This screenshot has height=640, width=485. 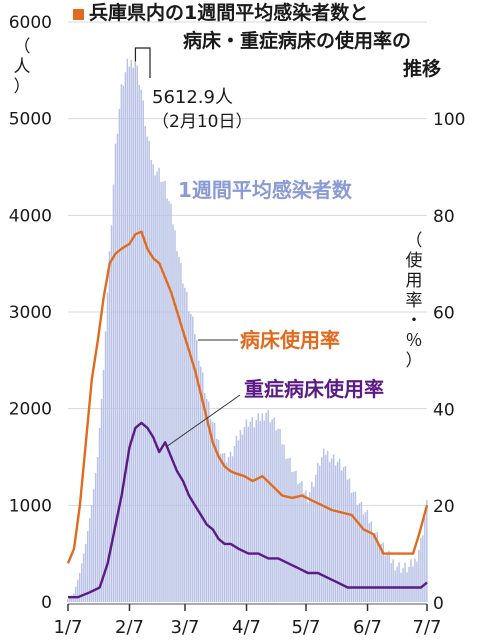 What do you see at coordinates (290, 340) in the screenshot?
I see `series-label-bed: 病床使用率` at bounding box center [290, 340].